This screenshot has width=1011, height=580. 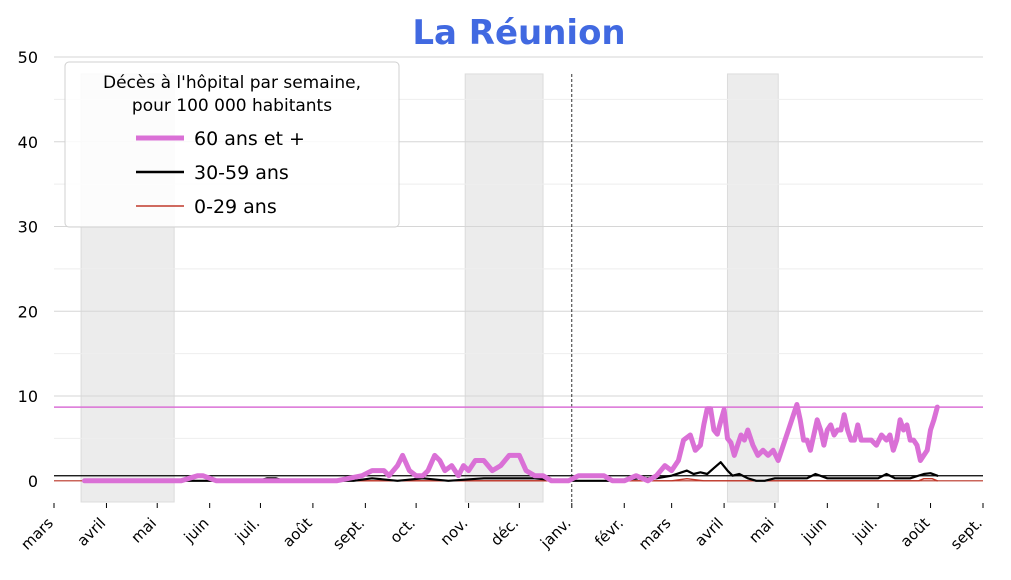 I want to click on x-tick-label: nov., so click(x=454, y=531).